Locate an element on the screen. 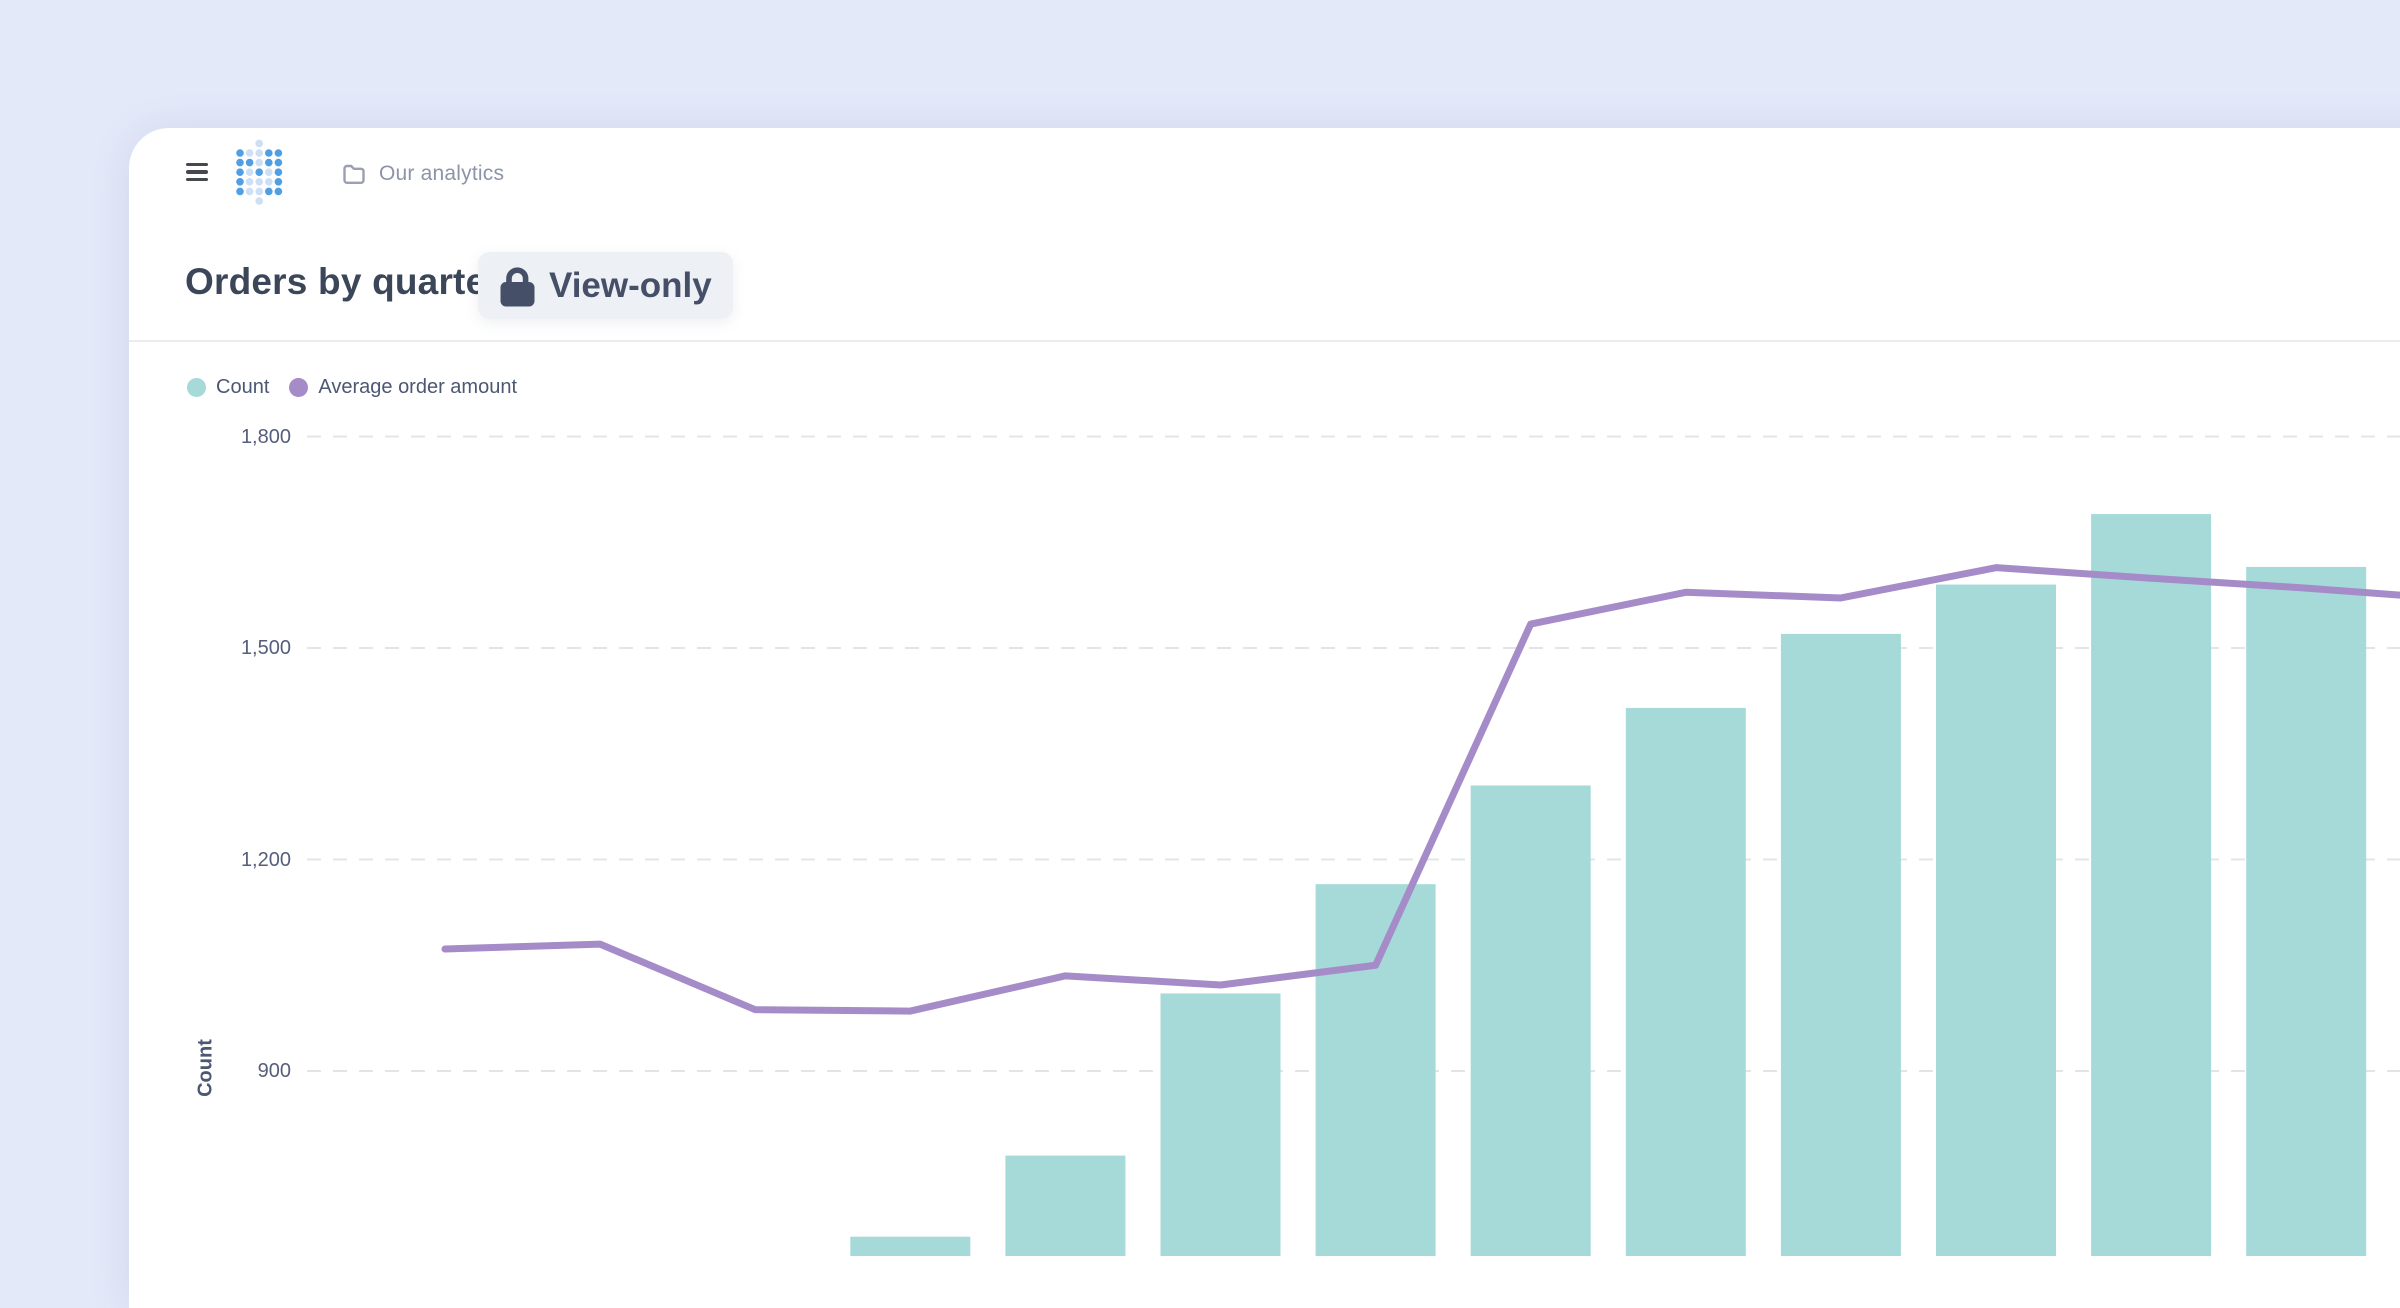 The width and height of the screenshot is (2400, 1308). y-tick-label: 1,800 is located at coordinates (265, 436).